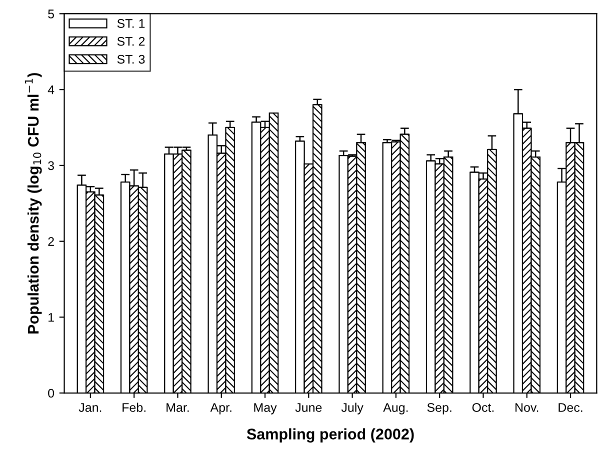 The height and width of the screenshot is (457, 612). Describe the element at coordinates (265, 408) in the screenshot. I see `x-tick-label: May` at that location.